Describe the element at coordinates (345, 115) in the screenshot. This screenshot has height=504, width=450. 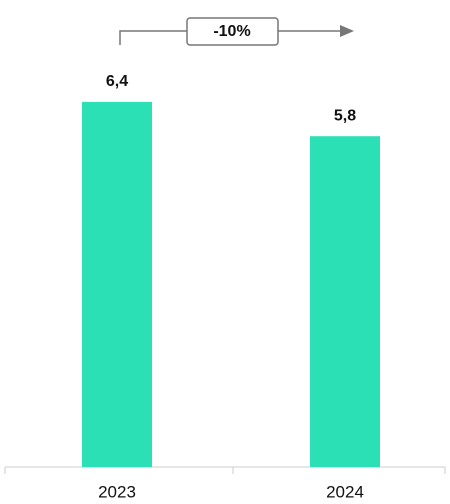
I see `value-label: 5,8` at that location.